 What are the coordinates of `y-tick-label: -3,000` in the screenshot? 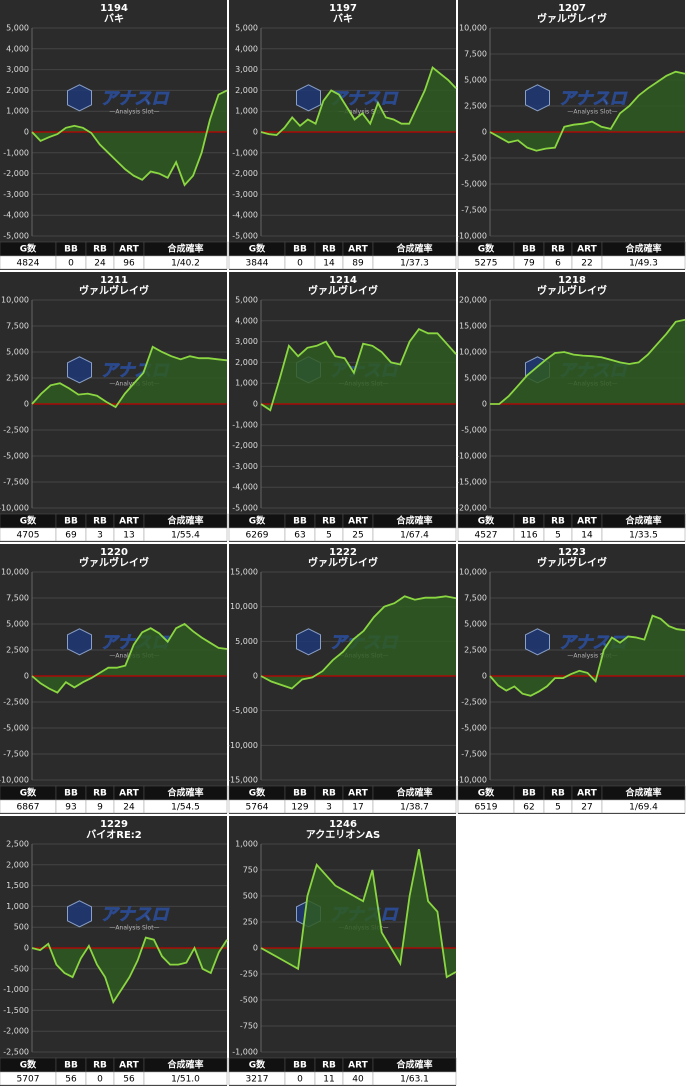 It's located at (245, 466).